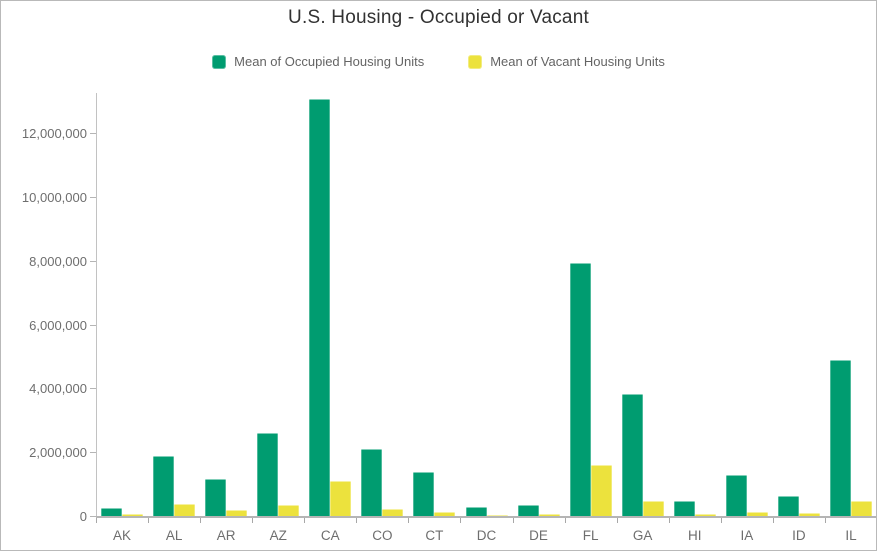 The width and height of the screenshot is (877, 551). Describe the element at coordinates (133, 515) in the screenshot. I see `bar-vacant-AK` at that location.